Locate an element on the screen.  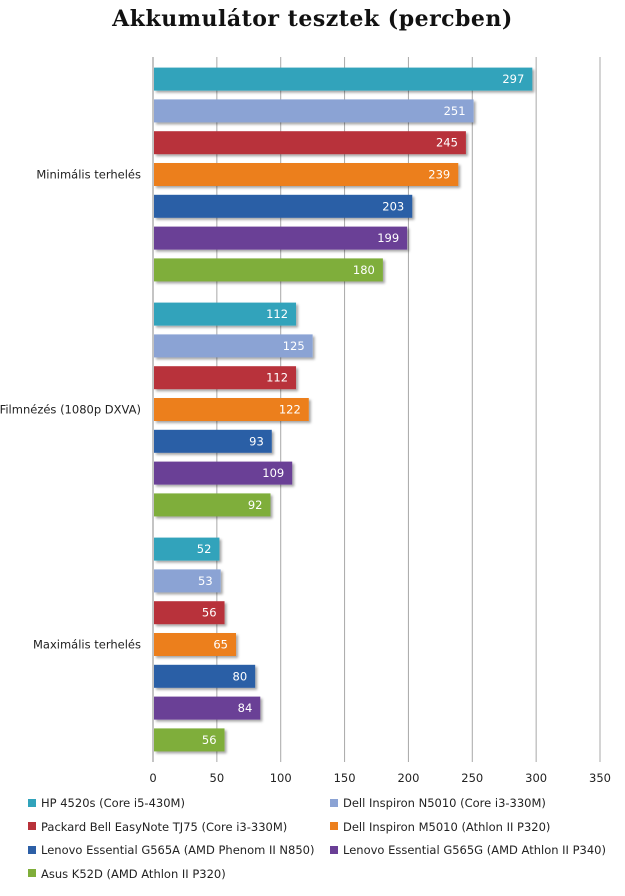
category-label: Filmnézés (1080p DXVA) is located at coordinates (70, 410).